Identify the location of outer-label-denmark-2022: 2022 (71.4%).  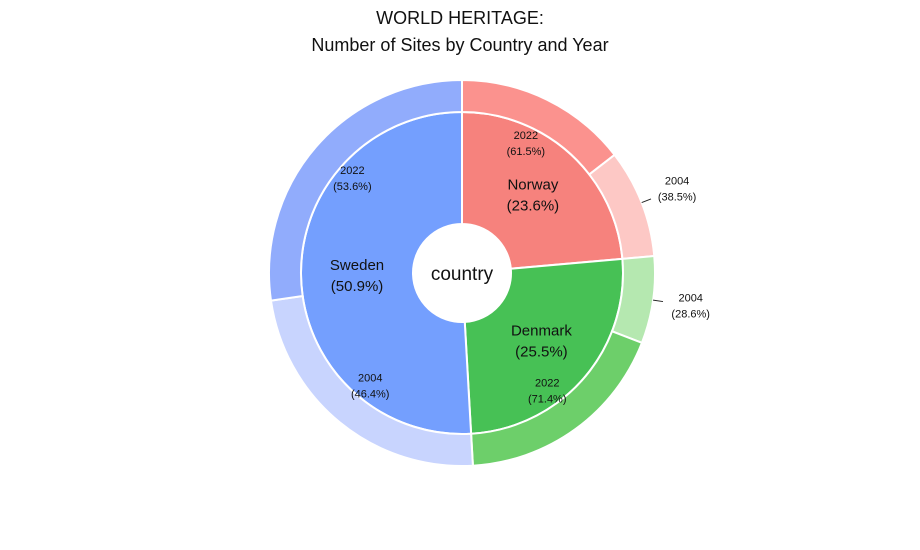
(547, 391).